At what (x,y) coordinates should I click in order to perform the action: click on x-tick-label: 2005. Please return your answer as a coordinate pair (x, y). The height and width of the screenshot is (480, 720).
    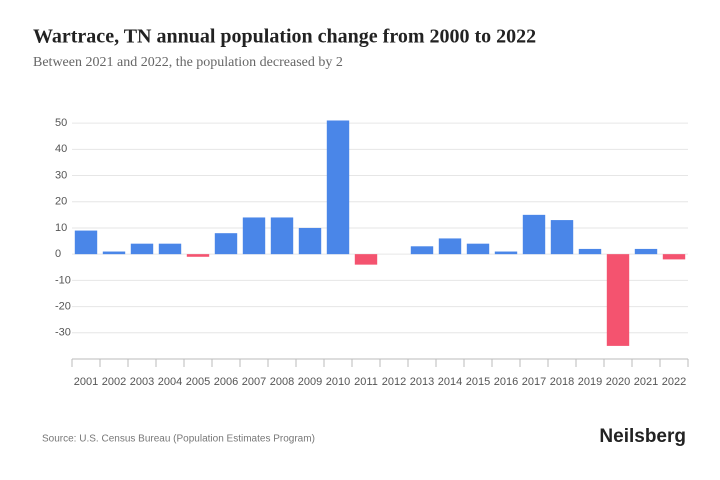
    Looking at the image, I should click on (198, 382).